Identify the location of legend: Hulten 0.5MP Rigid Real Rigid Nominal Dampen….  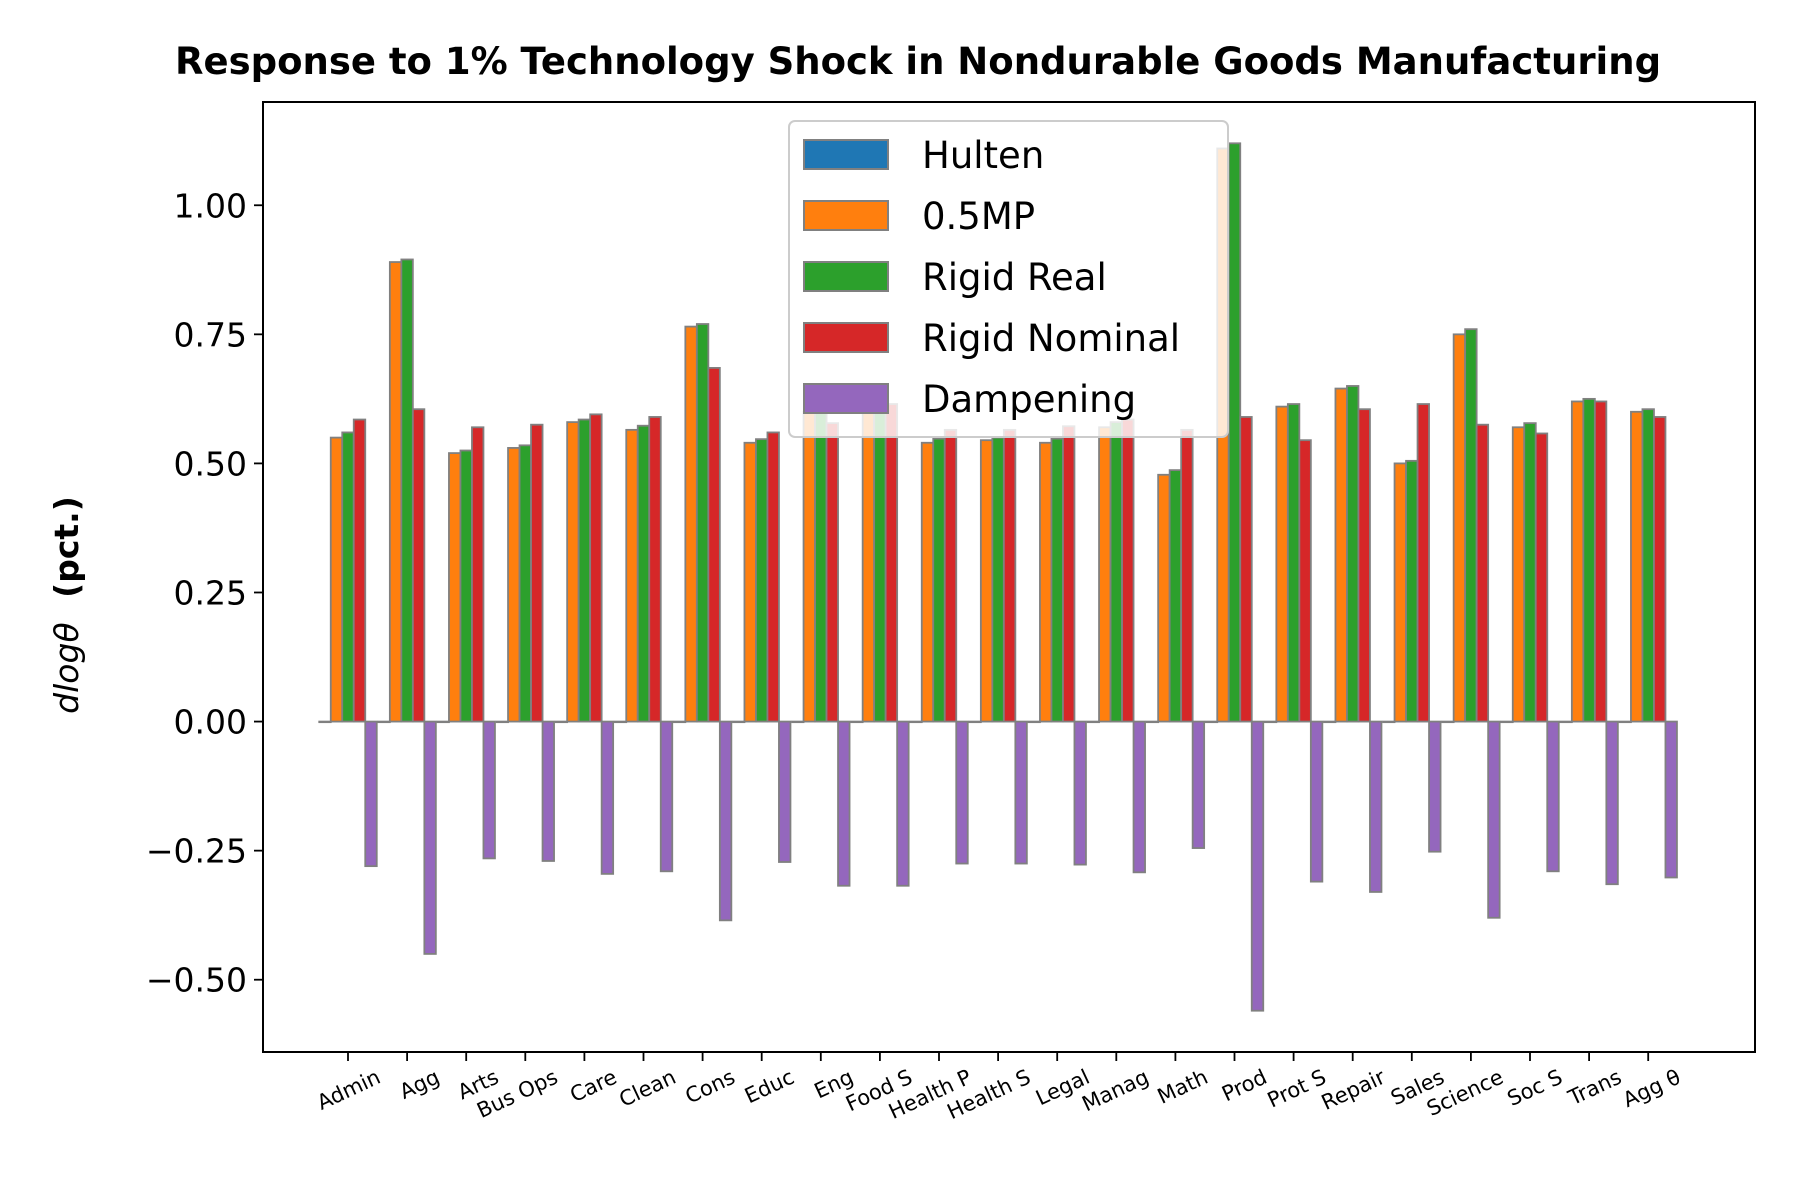
(1008, 279).